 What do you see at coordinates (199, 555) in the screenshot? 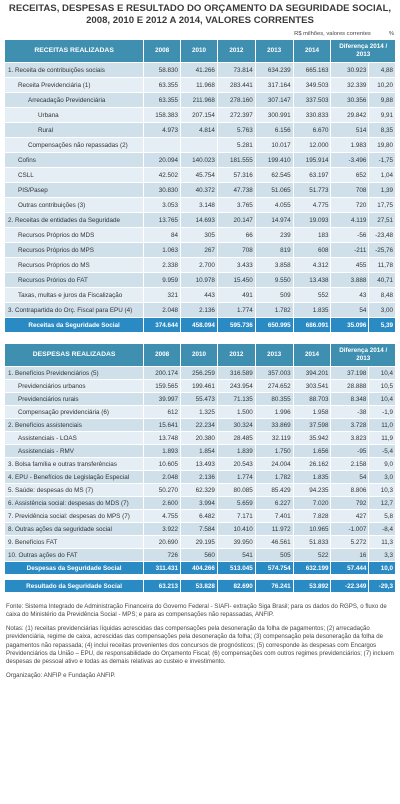
I see `cell: 560` at bounding box center [199, 555].